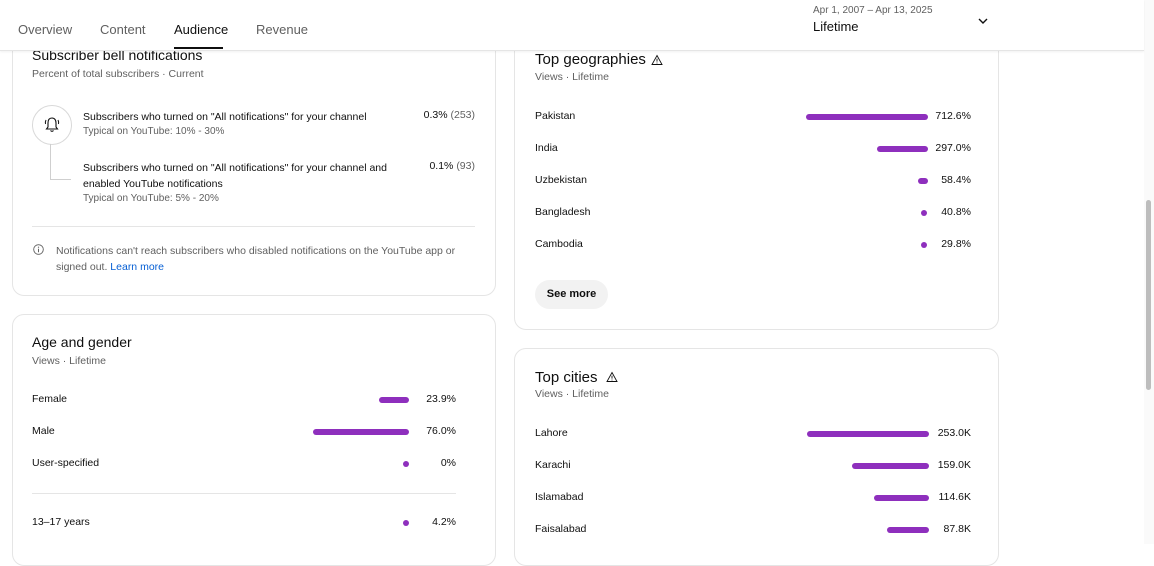  Describe the element at coordinates (957, 529) in the screenshot. I see `row-value: 87.8K` at that location.